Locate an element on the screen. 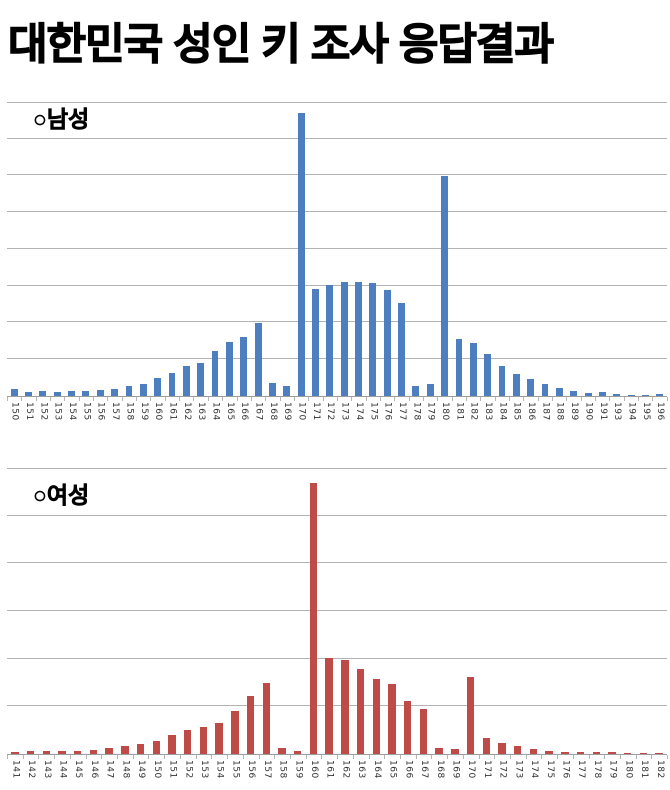 The width and height of the screenshot is (670, 790). x-axis-label: 154 is located at coordinates (72, 411).